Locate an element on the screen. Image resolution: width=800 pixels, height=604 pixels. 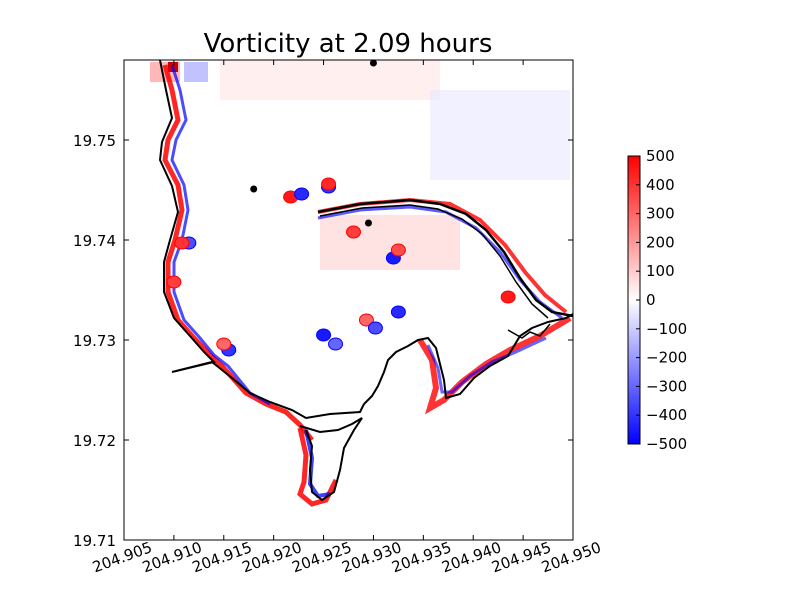
south-inlet-blue-band is located at coordinates (317, 464).